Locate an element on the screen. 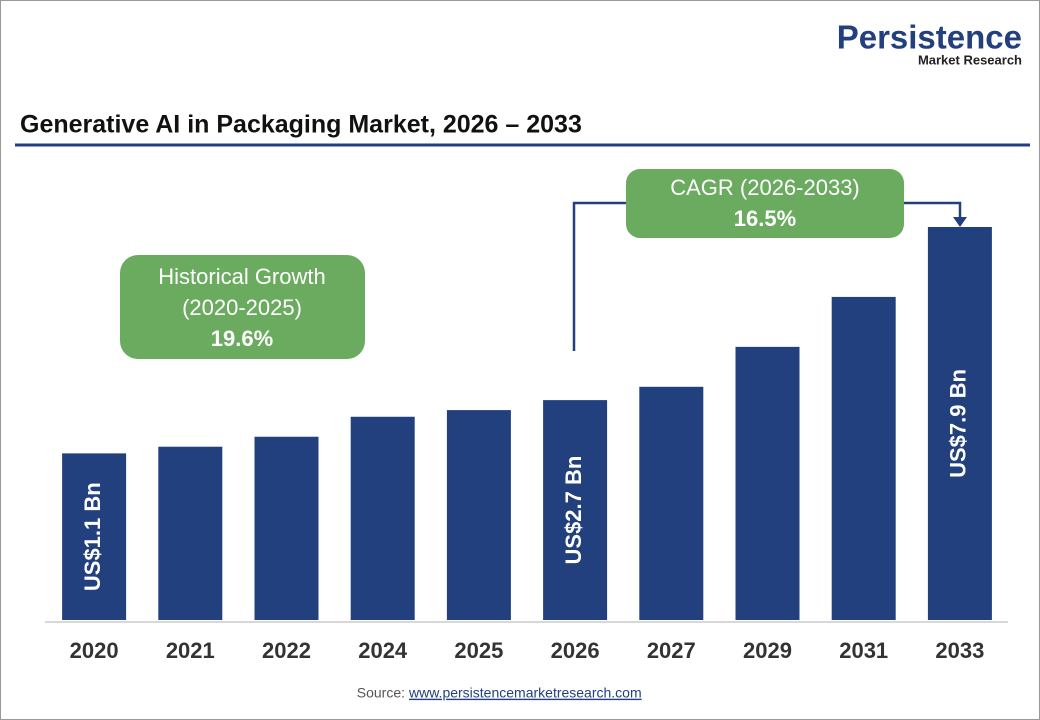 The height and width of the screenshot is (720, 1040). x-tick-label: 2033 is located at coordinates (959, 650).